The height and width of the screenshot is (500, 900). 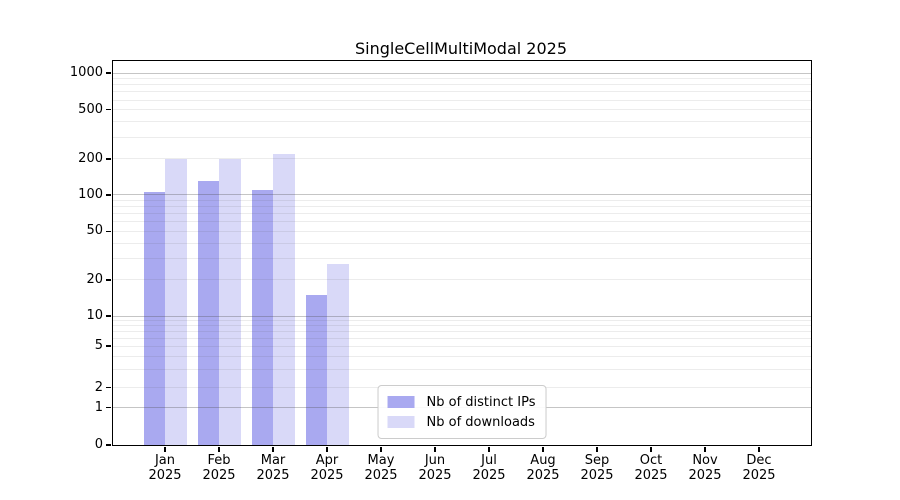 What do you see at coordinates (435, 460) in the screenshot?
I see `x-tick-label-month: Jun` at bounding box center [435, 460].